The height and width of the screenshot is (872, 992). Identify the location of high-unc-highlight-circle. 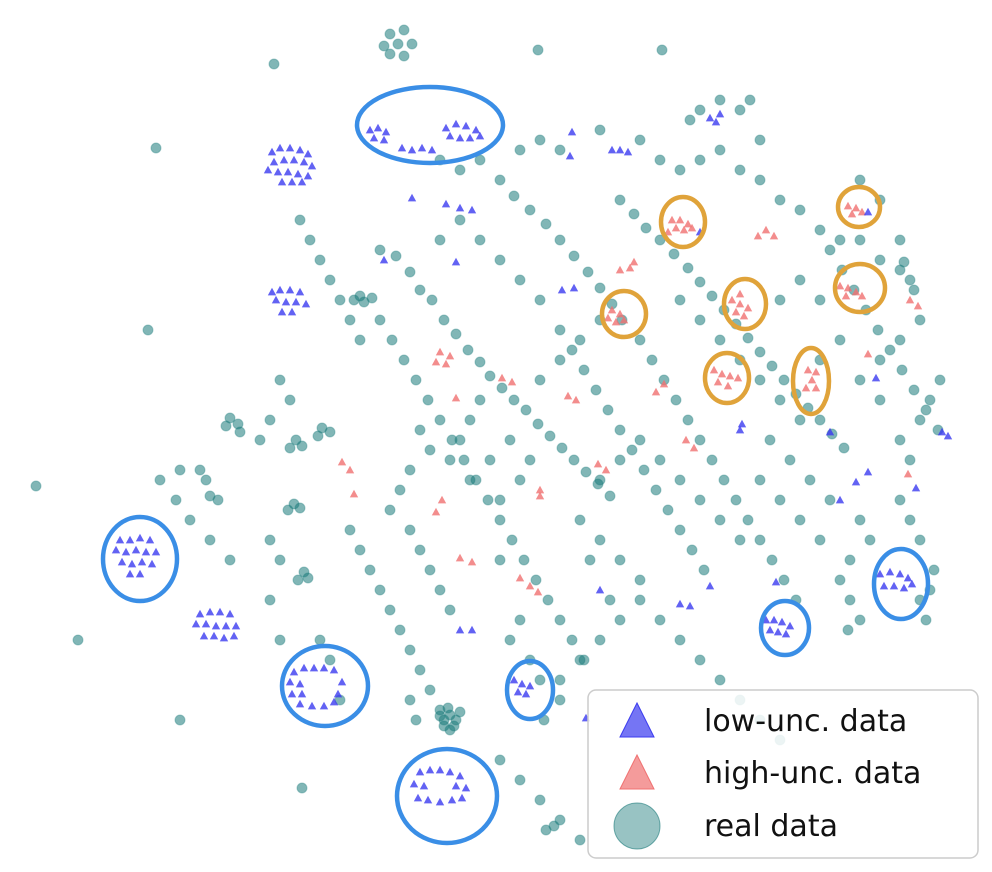
(745, 304).